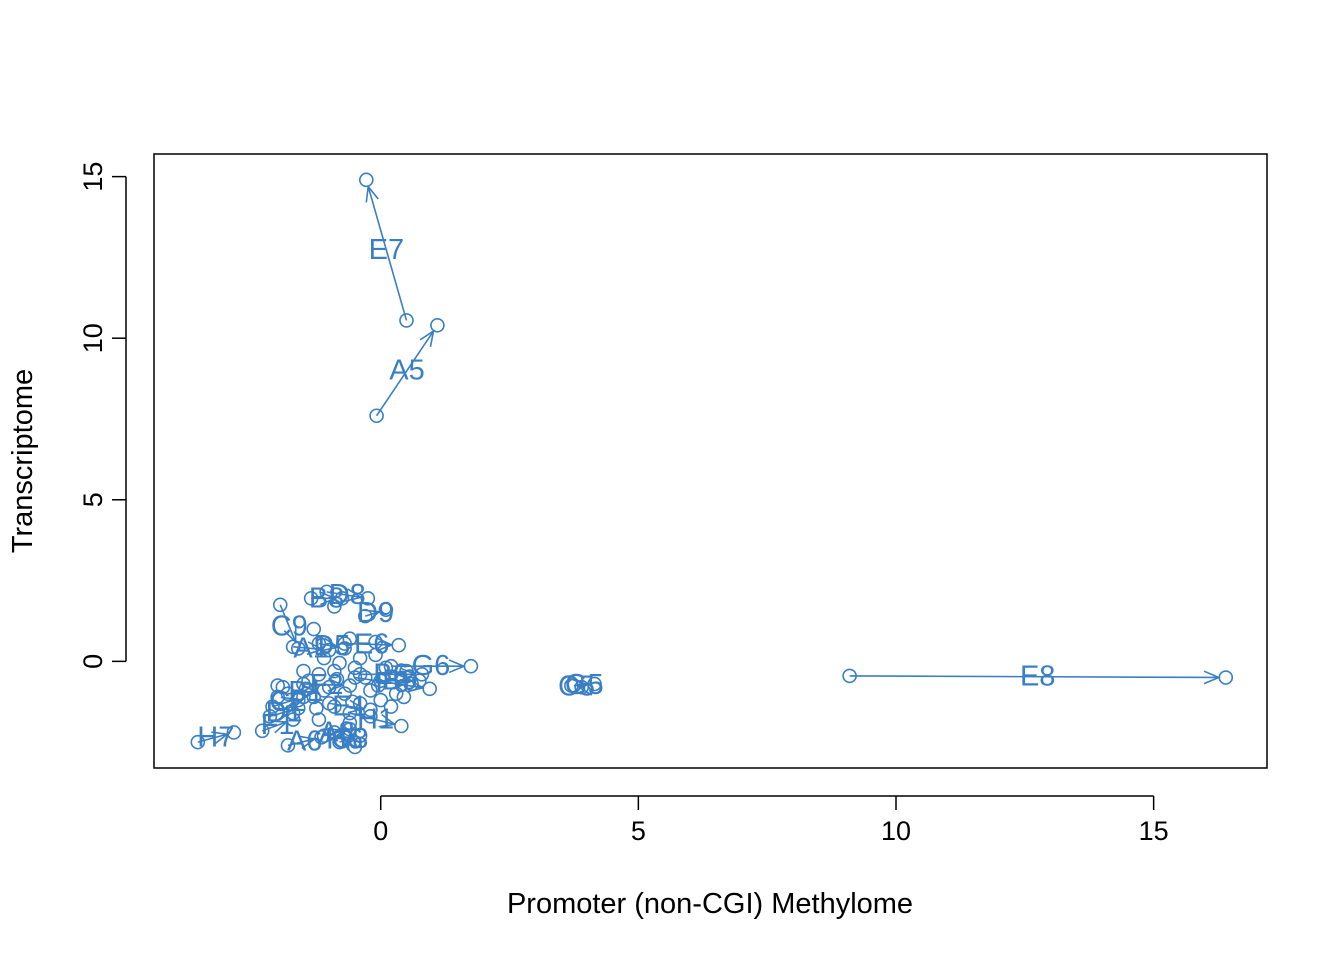 Image resolution: width=1344 pixels, height=960 pixels. I want to click on y-tick-label: 10, so click(93, 338).